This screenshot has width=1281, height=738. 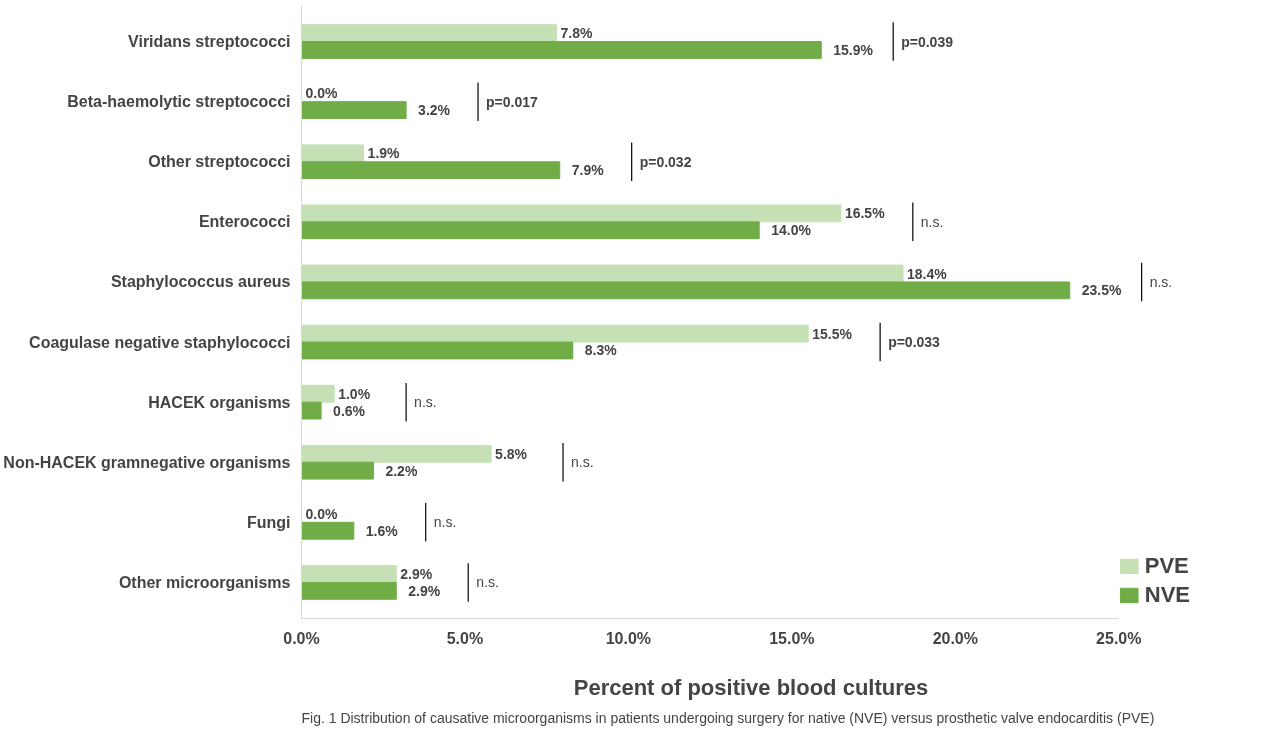 I want to click on legend-label: NVE, so click(x=1167, y=595).